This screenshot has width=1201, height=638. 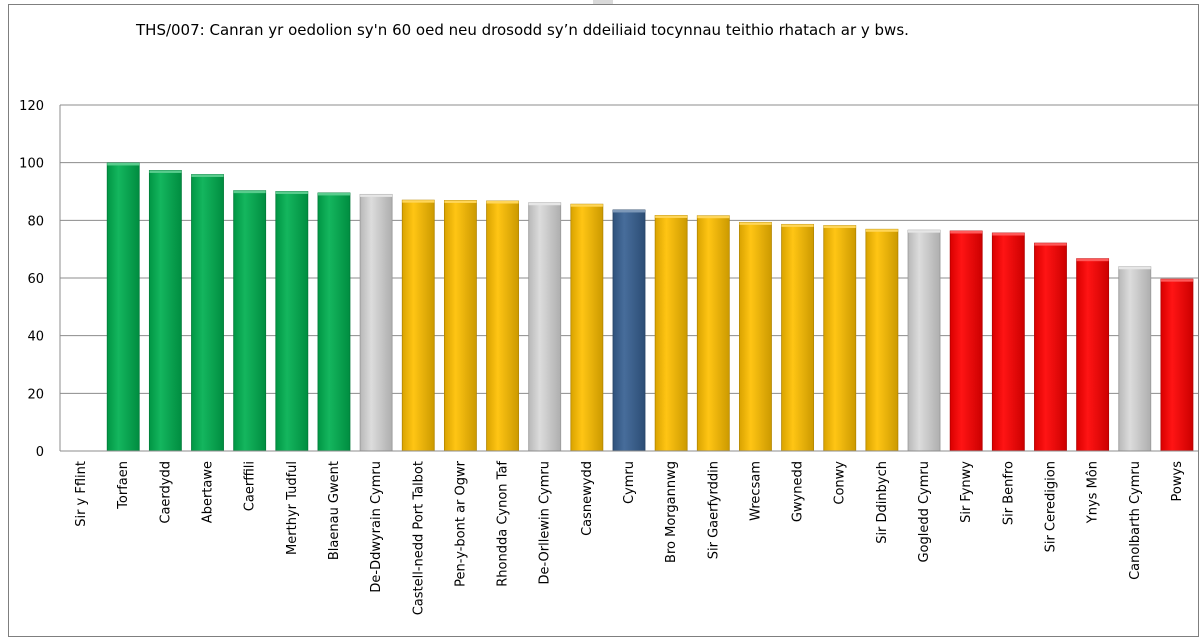 I want to click on y-tick-label: 60, so click(x=35, y=279).